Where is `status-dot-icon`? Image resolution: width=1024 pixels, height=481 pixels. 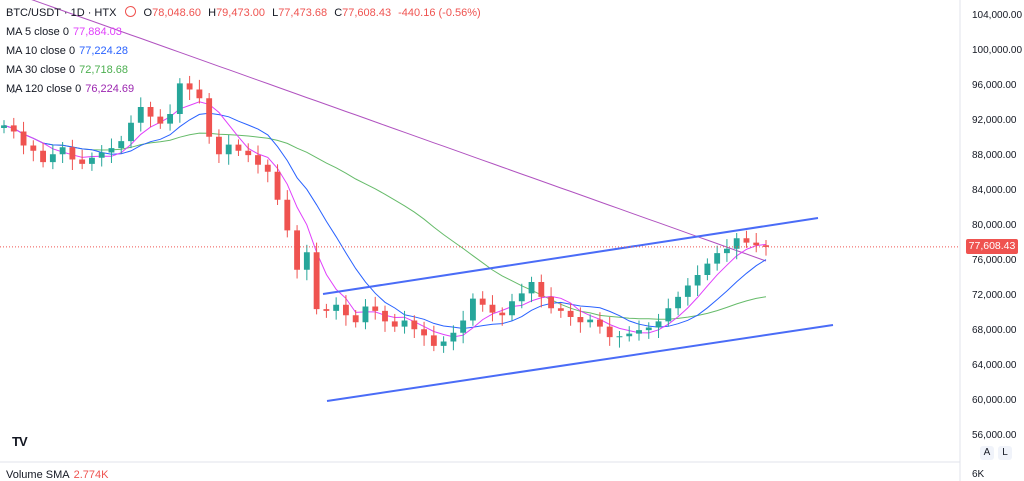 status-dot-icon is located at coordinates (131, 11).